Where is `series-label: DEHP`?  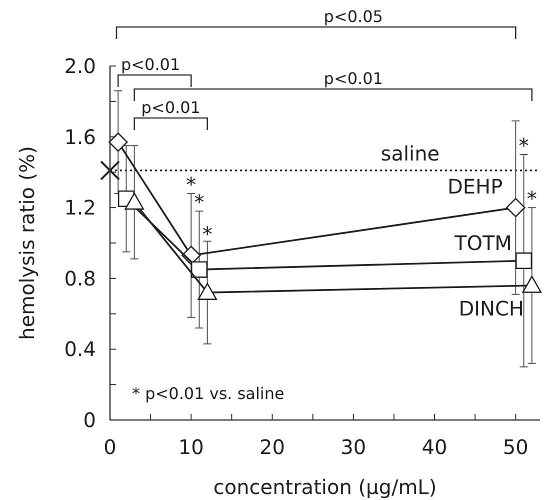
series-label: DEHP is located at coordinates (475, 186).